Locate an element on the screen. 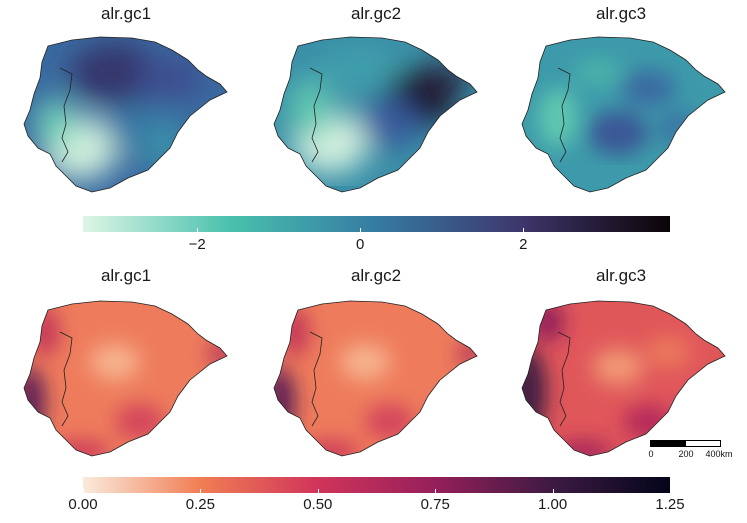 The height and width of the screenshot is (523, 747). scale-label-0: 0 is located at coordinates (651, 454).